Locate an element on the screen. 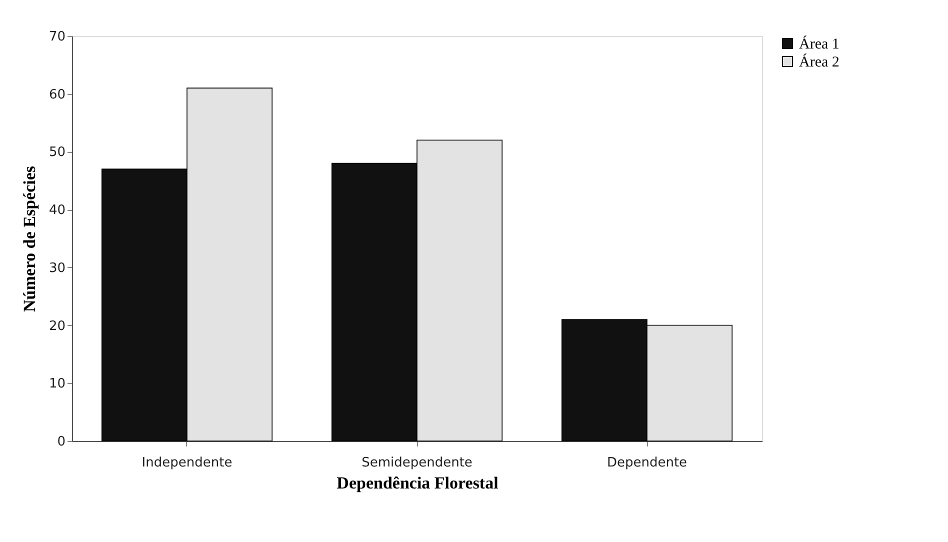 The image size is (948, 542). y-tick-label: 40 is located at coordinates (57, 210).